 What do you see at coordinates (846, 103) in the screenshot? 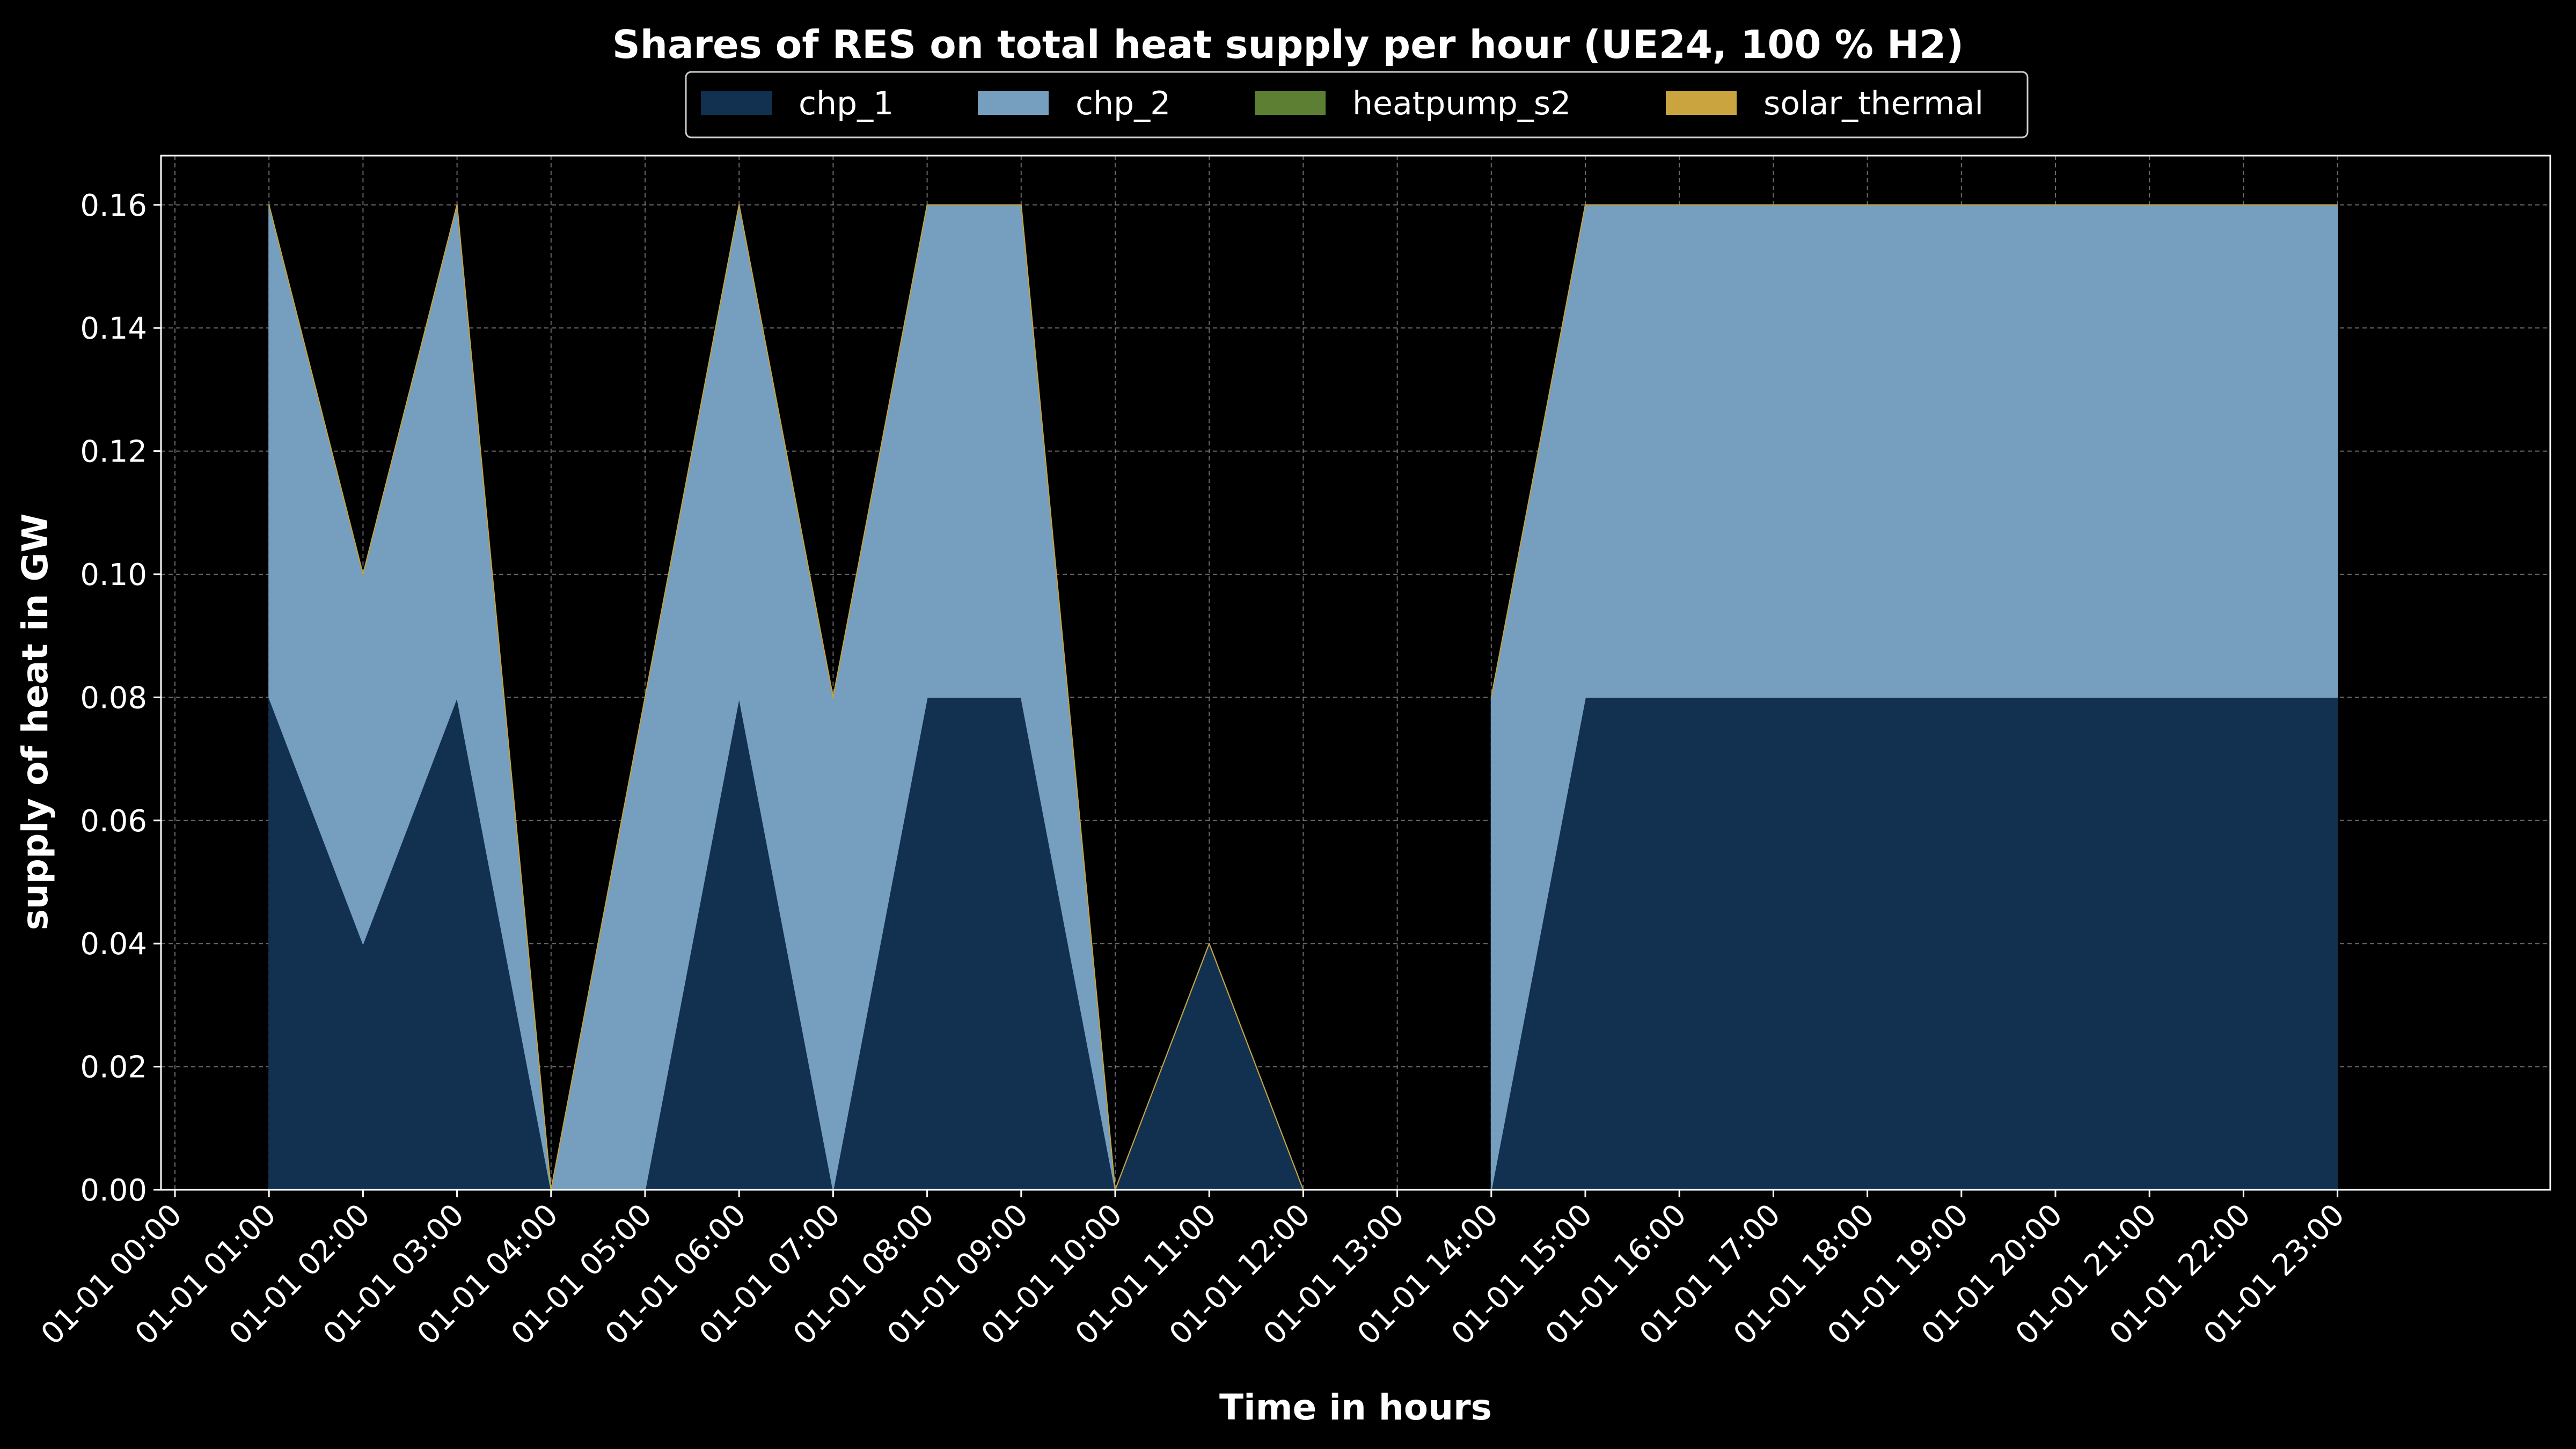
I see `legend-label-chp_1: chp_1` at bounding box center [846, 103].